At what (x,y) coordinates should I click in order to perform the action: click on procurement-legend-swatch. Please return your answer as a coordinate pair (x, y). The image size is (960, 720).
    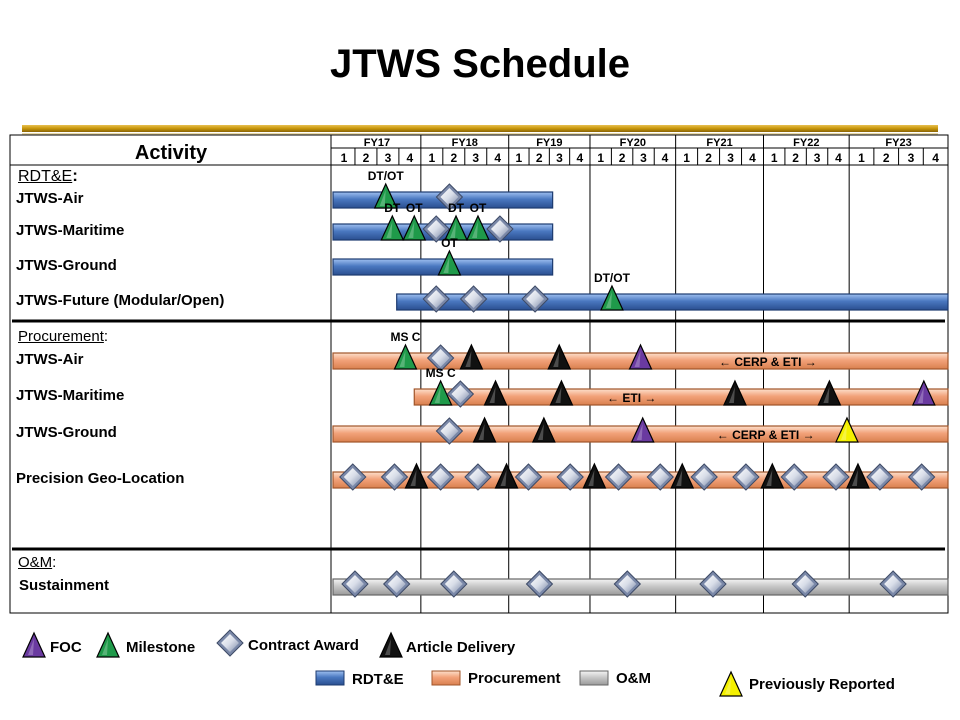
    Looking at the image, I should click on (446, 678).